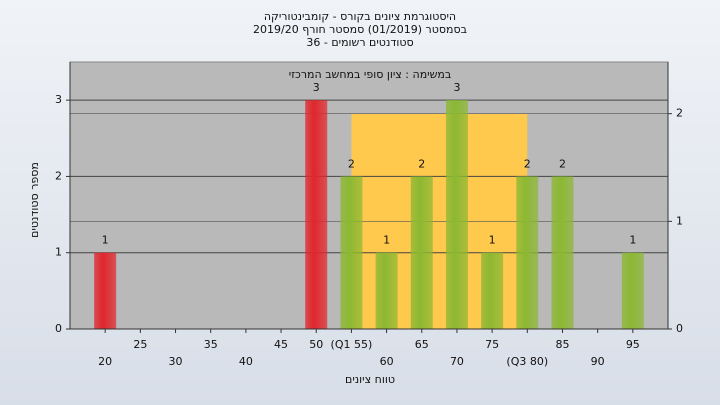  I want to click on annotation: במשימה : ציון סופי במחשב המרכזי, so click(370, 74).